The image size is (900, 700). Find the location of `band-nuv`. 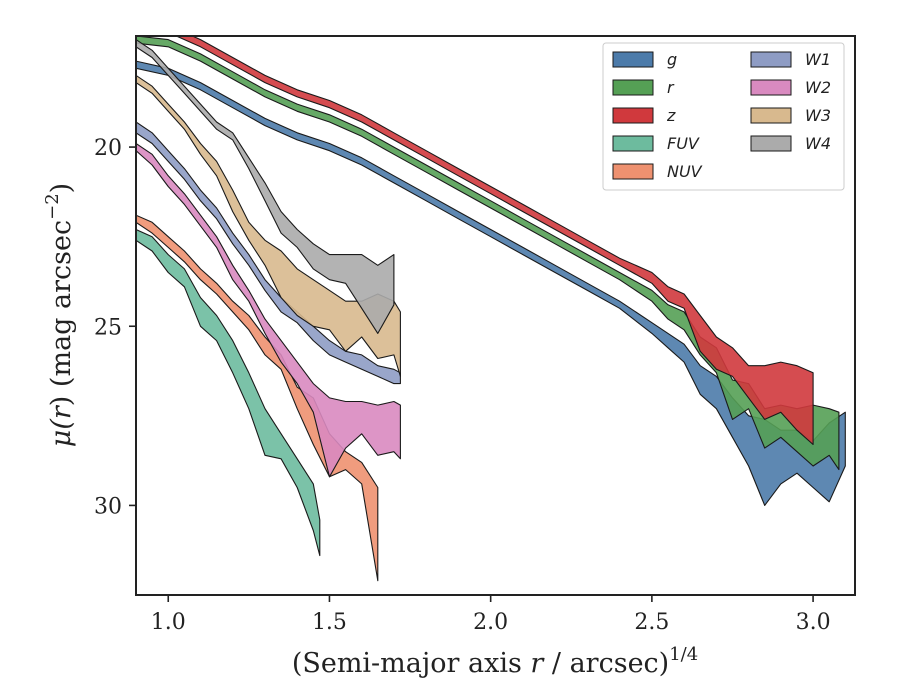

band-nuv is located at coordinates (257, 398).